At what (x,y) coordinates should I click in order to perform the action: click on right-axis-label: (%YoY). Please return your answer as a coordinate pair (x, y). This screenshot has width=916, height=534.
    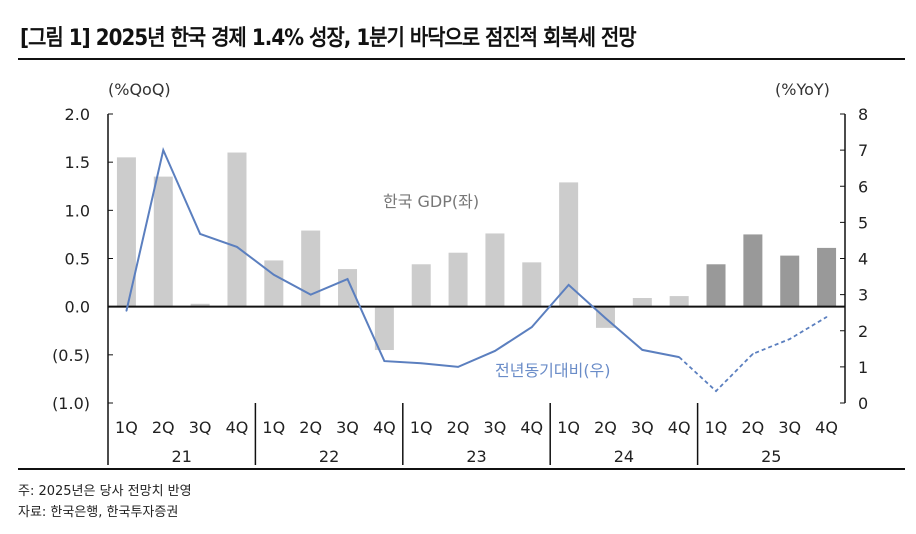
    Looking at the image, I should click on (802, 89).